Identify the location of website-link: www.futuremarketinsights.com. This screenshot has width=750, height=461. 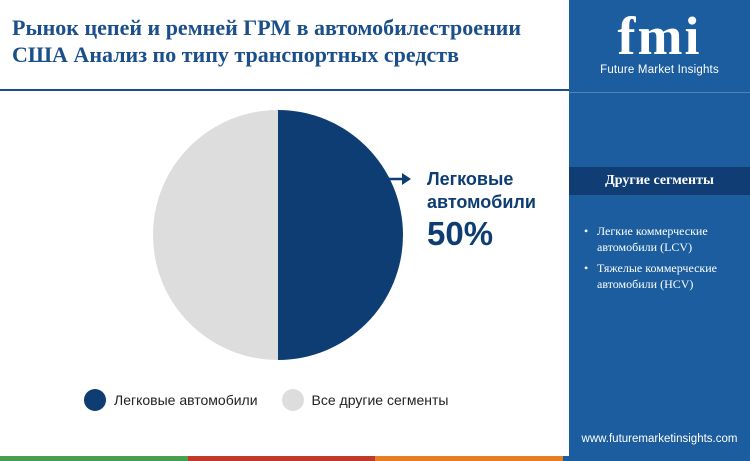
(659, 439).